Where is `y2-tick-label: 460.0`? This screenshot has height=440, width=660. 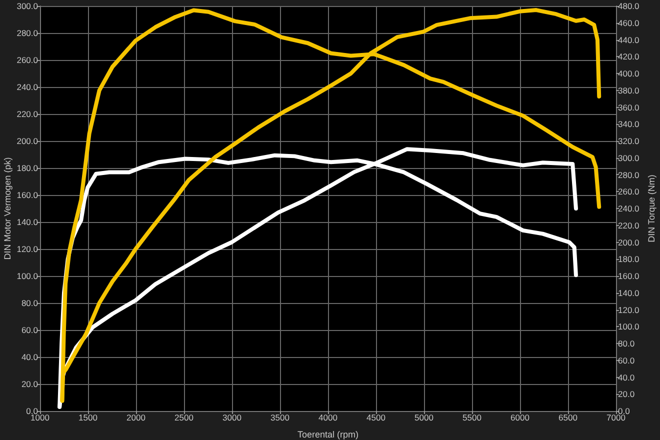
y2-tick-label: 460.0 is located at coordinates (629, 23).